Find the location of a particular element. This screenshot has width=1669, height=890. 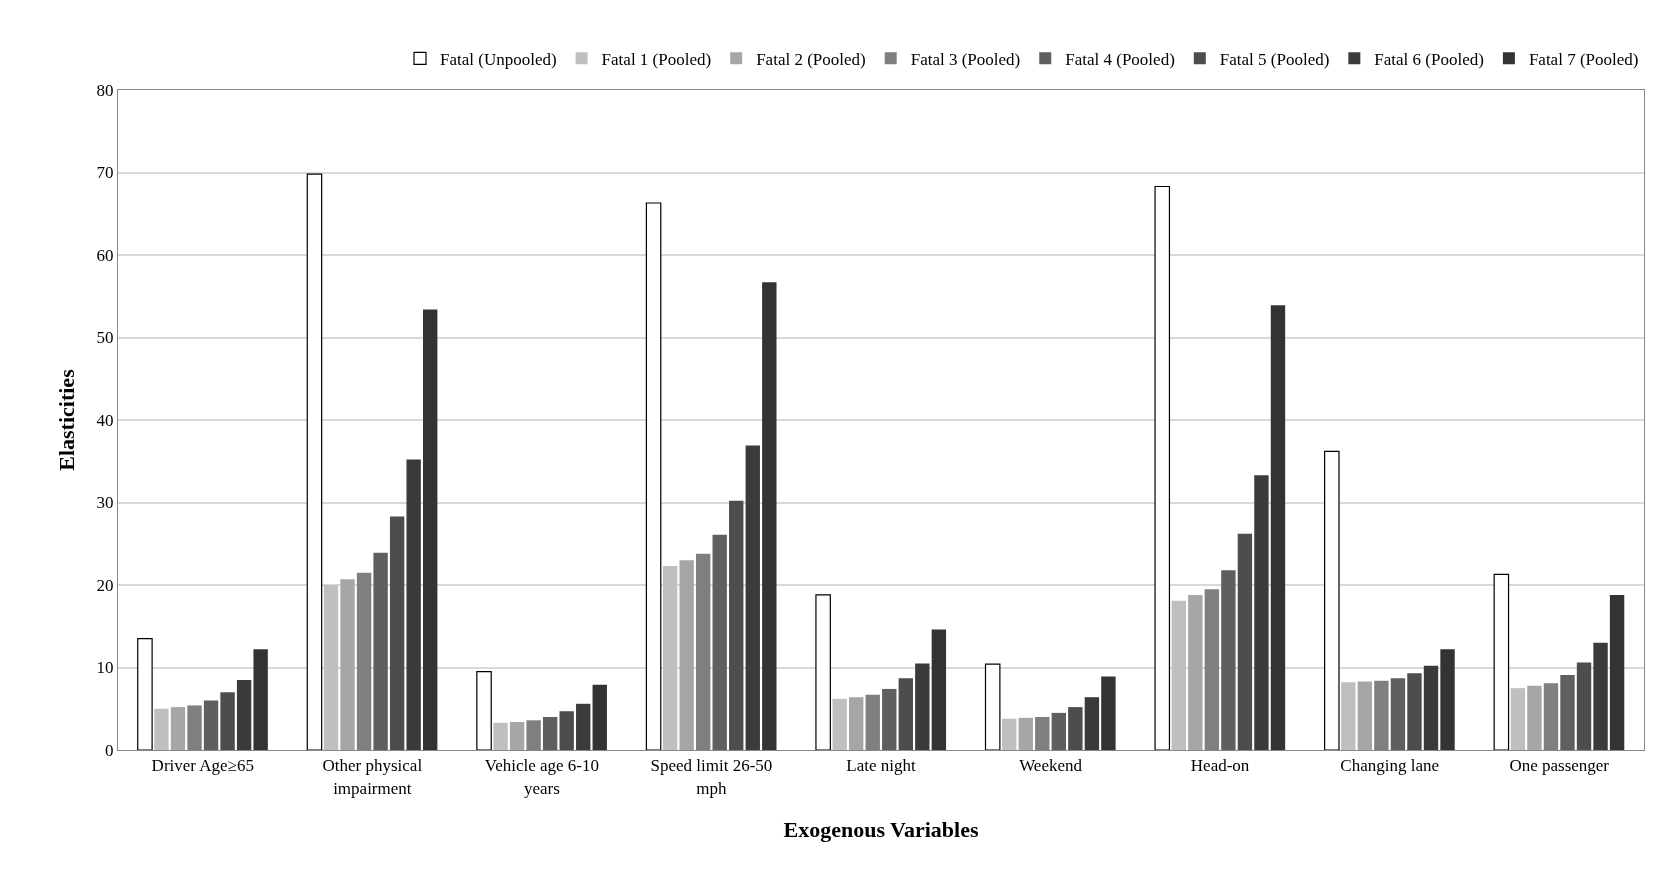

legend-label: Fatal (Unpooled) is located at coordinates (498, 59).